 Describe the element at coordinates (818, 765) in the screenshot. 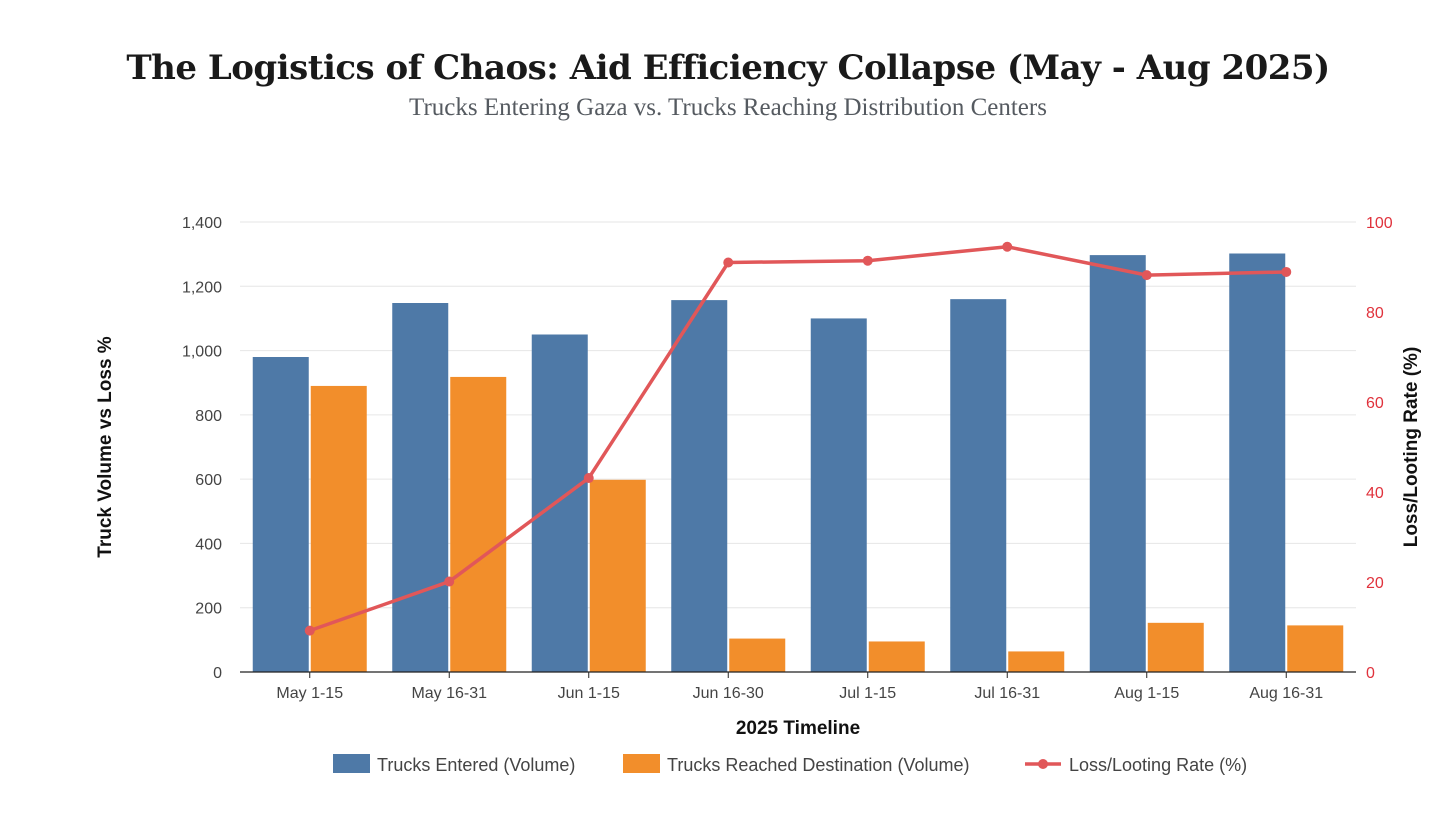

I see `legend-label: Trucks Reached Destination (Volume)` at that location.